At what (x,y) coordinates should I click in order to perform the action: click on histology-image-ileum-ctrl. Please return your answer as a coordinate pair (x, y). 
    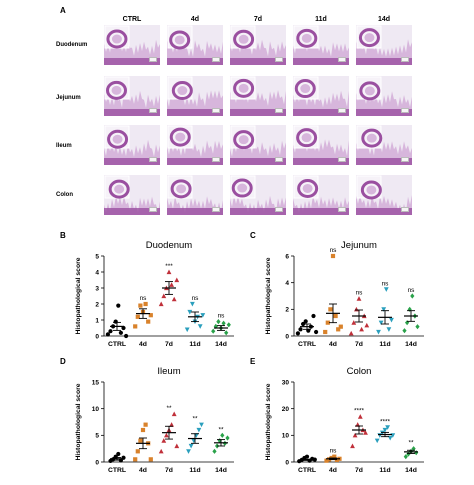
    Looking at the image, I should click on (132, 145).